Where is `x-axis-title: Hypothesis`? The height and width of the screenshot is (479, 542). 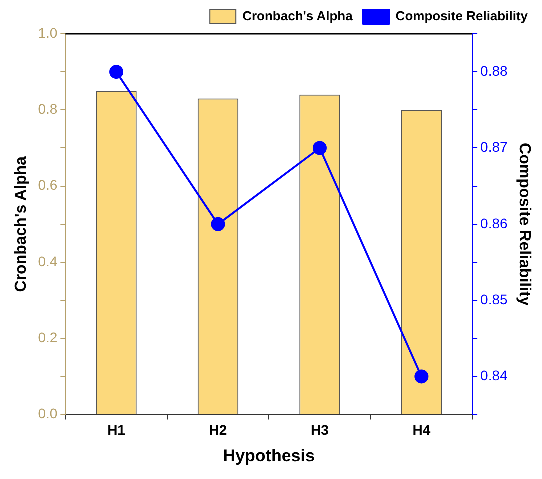
x-axis-title: Hypothesis is located at coordinates (269, 456).